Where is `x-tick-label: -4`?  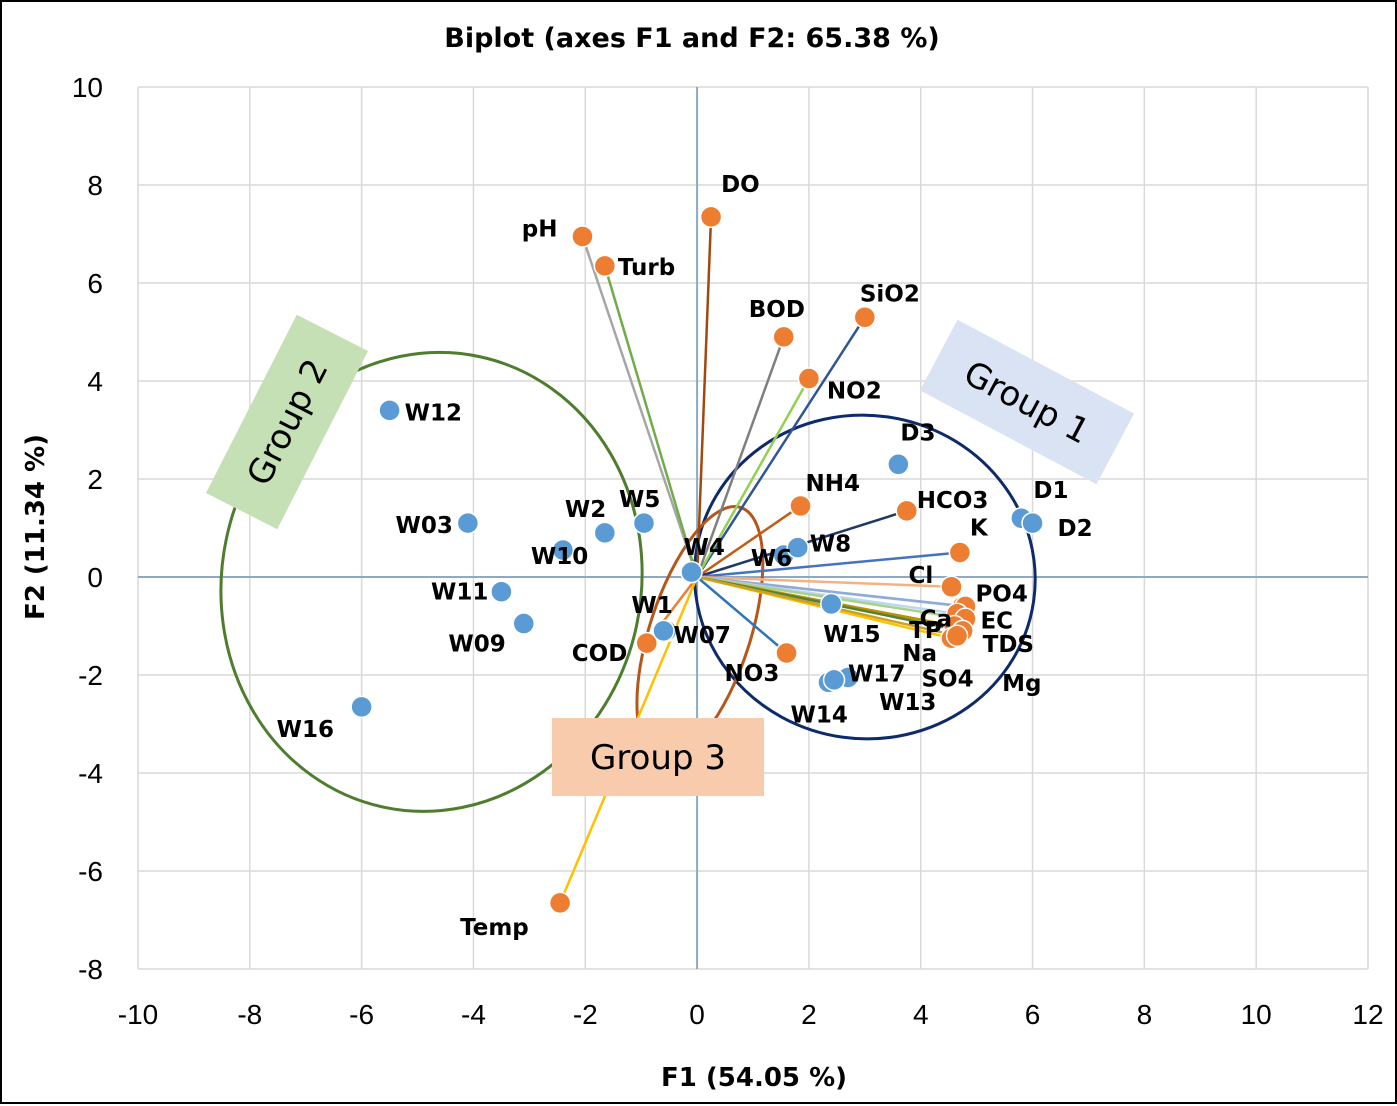
x-tick-label: -4 is located at coordinates (473, 1014).